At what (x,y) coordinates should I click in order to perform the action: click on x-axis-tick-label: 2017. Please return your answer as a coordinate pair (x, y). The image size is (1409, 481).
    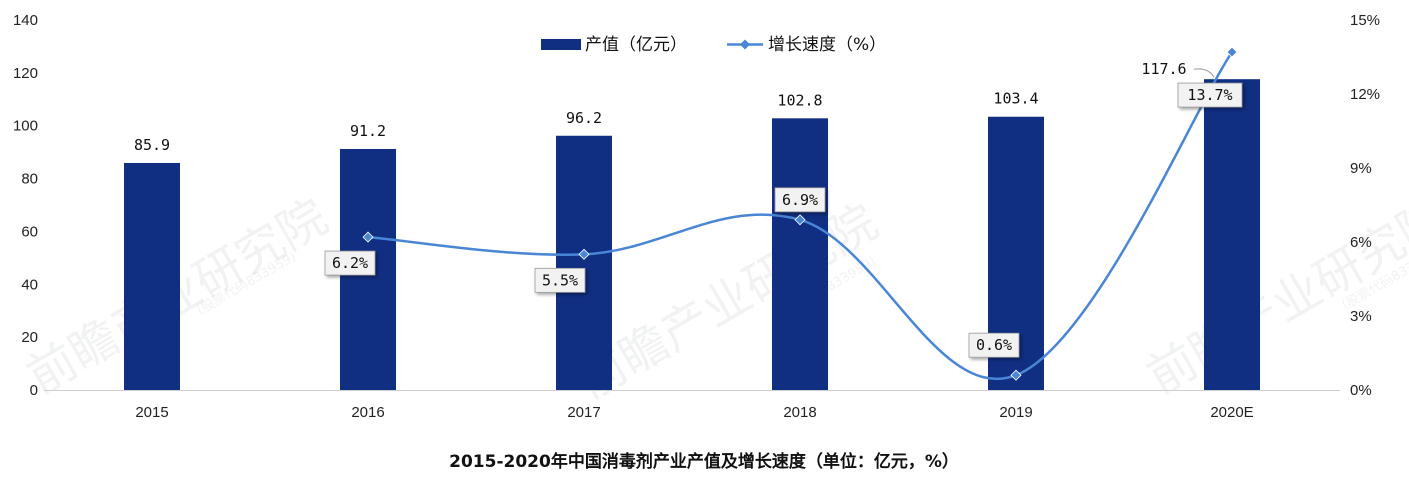
    Looking at the image, I should click on (583, 412).